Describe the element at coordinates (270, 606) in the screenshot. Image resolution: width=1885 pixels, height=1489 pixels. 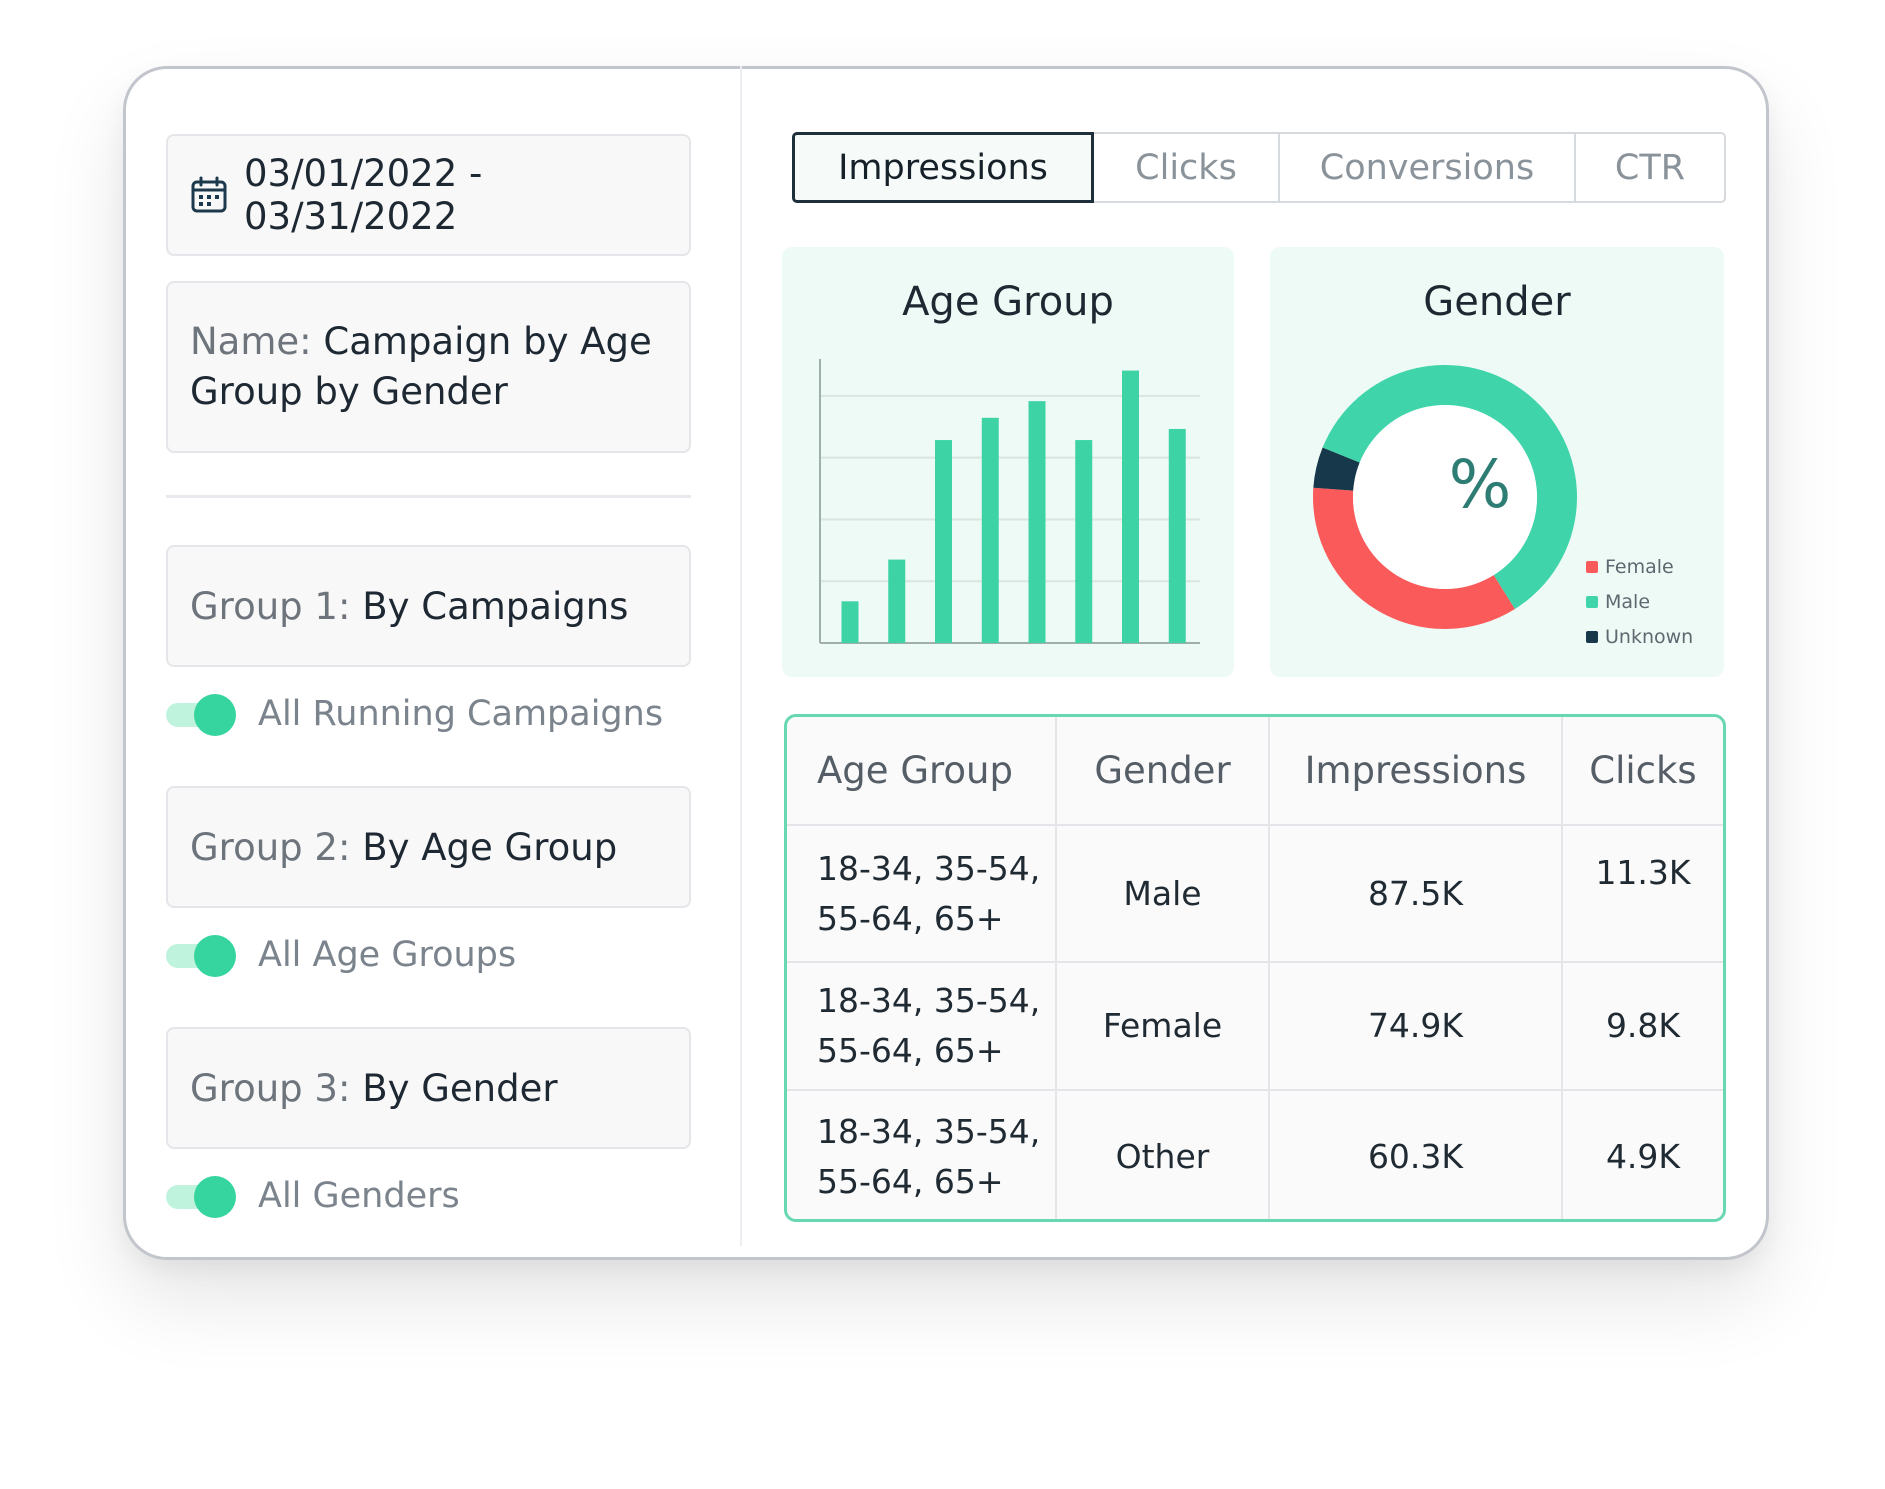
I see `group-1-label: Group 1:` at that location.